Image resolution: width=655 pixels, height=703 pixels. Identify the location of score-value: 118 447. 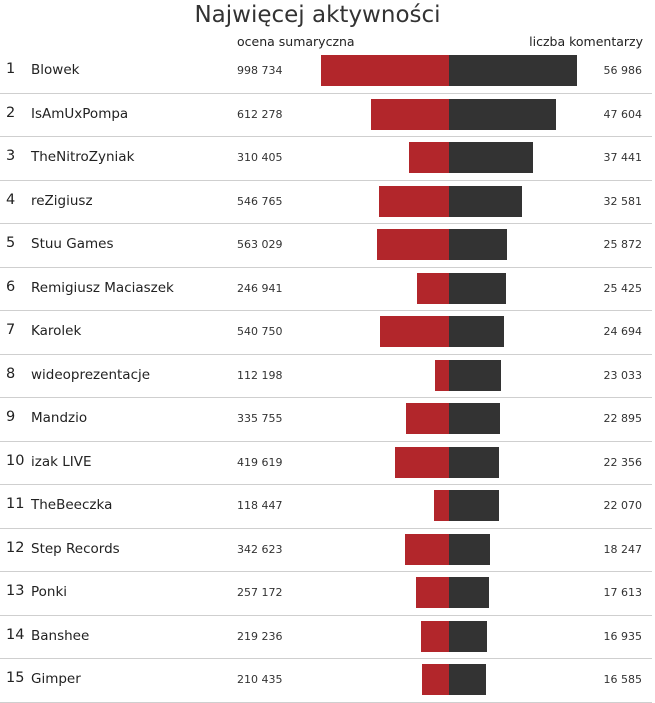
(260, 505).